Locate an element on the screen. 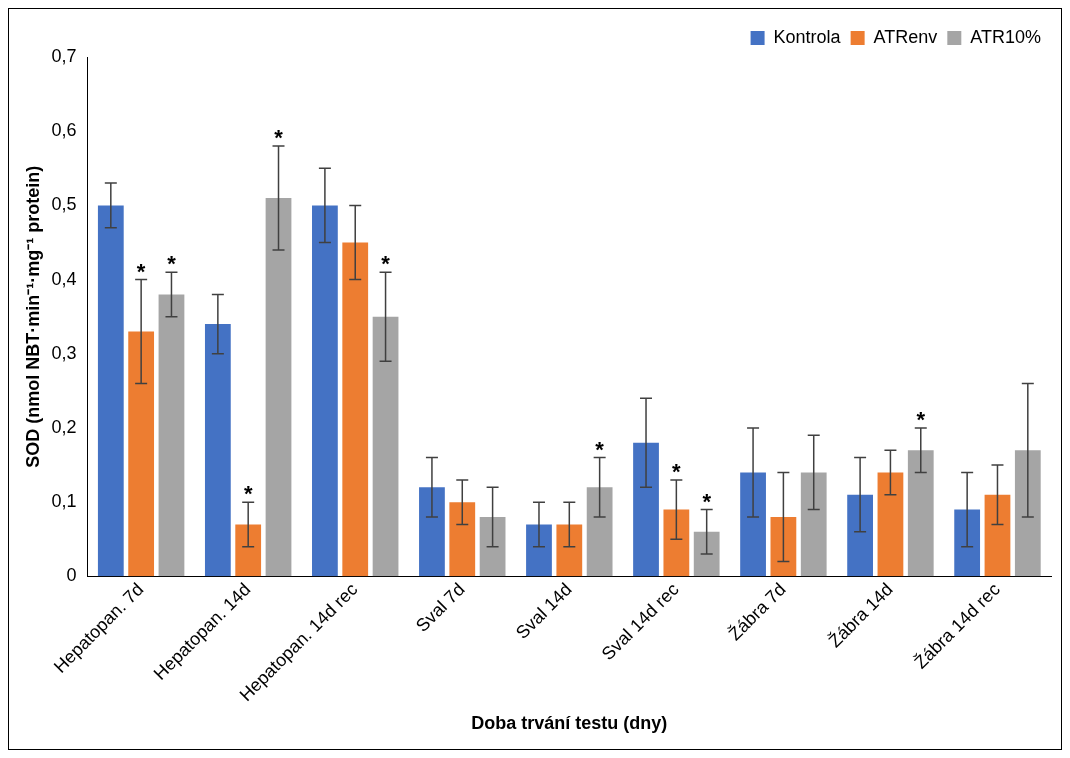 This screenshot has width=1070, height=758. x-axis-title: Doba trvání testu (dny) is located at coordinates (569, 723).